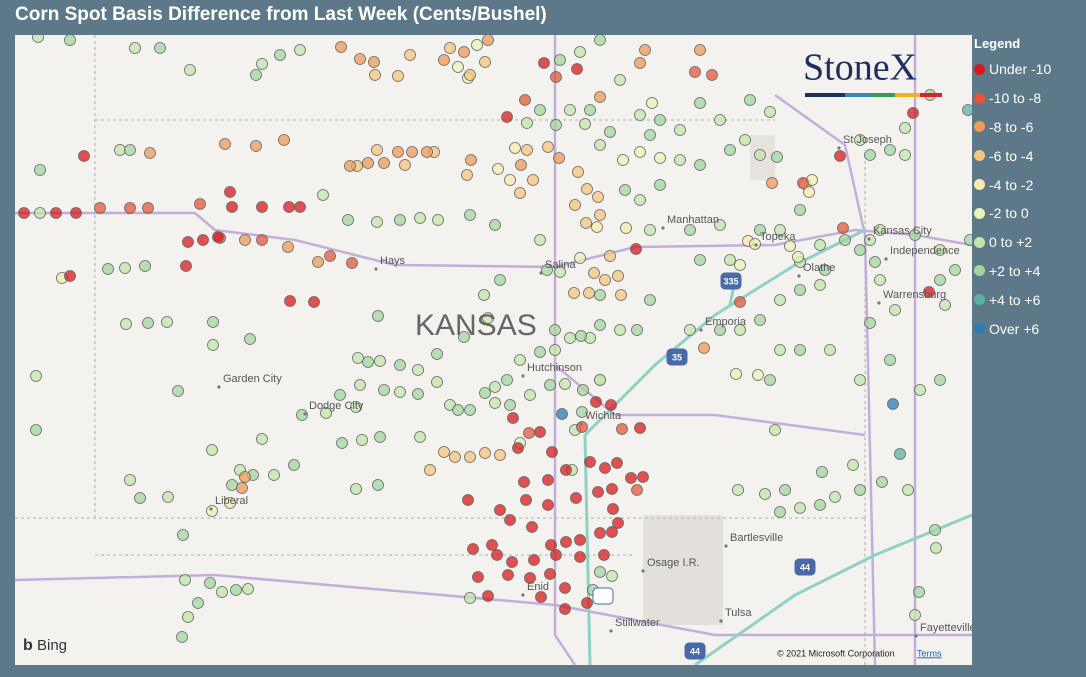 The height and width of the screenshot is (677, 1086). What do you see at coordinates (1029, 155) in the screenshot?
I see `legend-item: -6 to -4` at bounding box center [1029, 155].